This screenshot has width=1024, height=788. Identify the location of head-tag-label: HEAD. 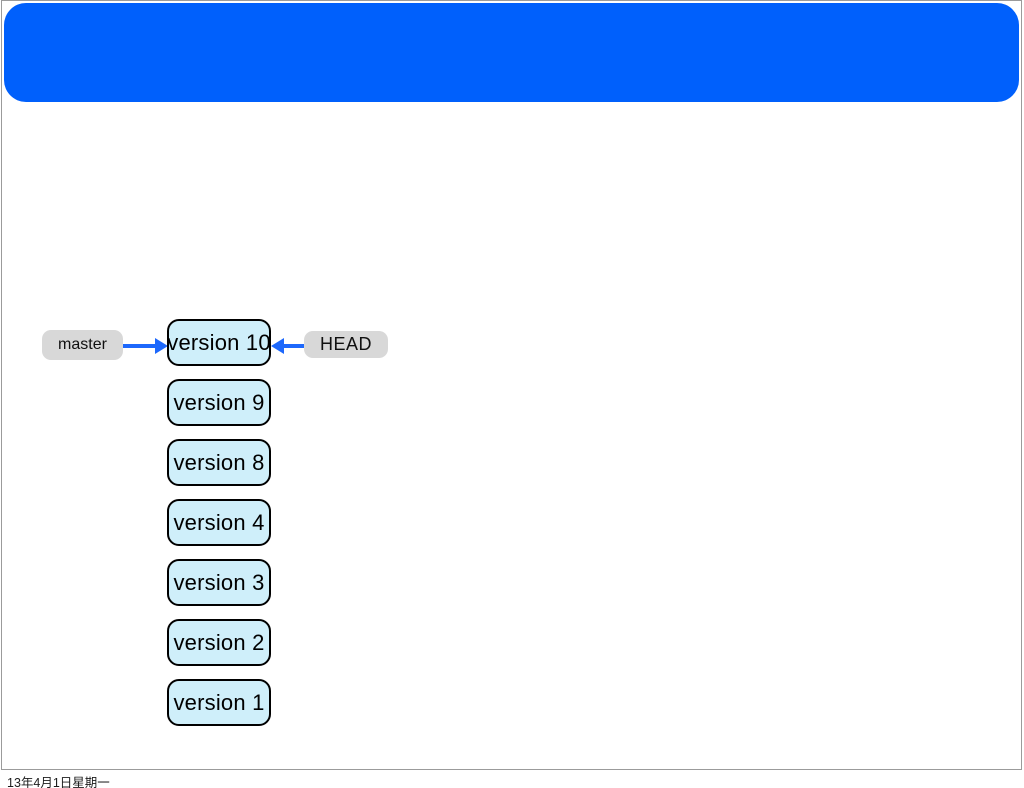
(345, 344).